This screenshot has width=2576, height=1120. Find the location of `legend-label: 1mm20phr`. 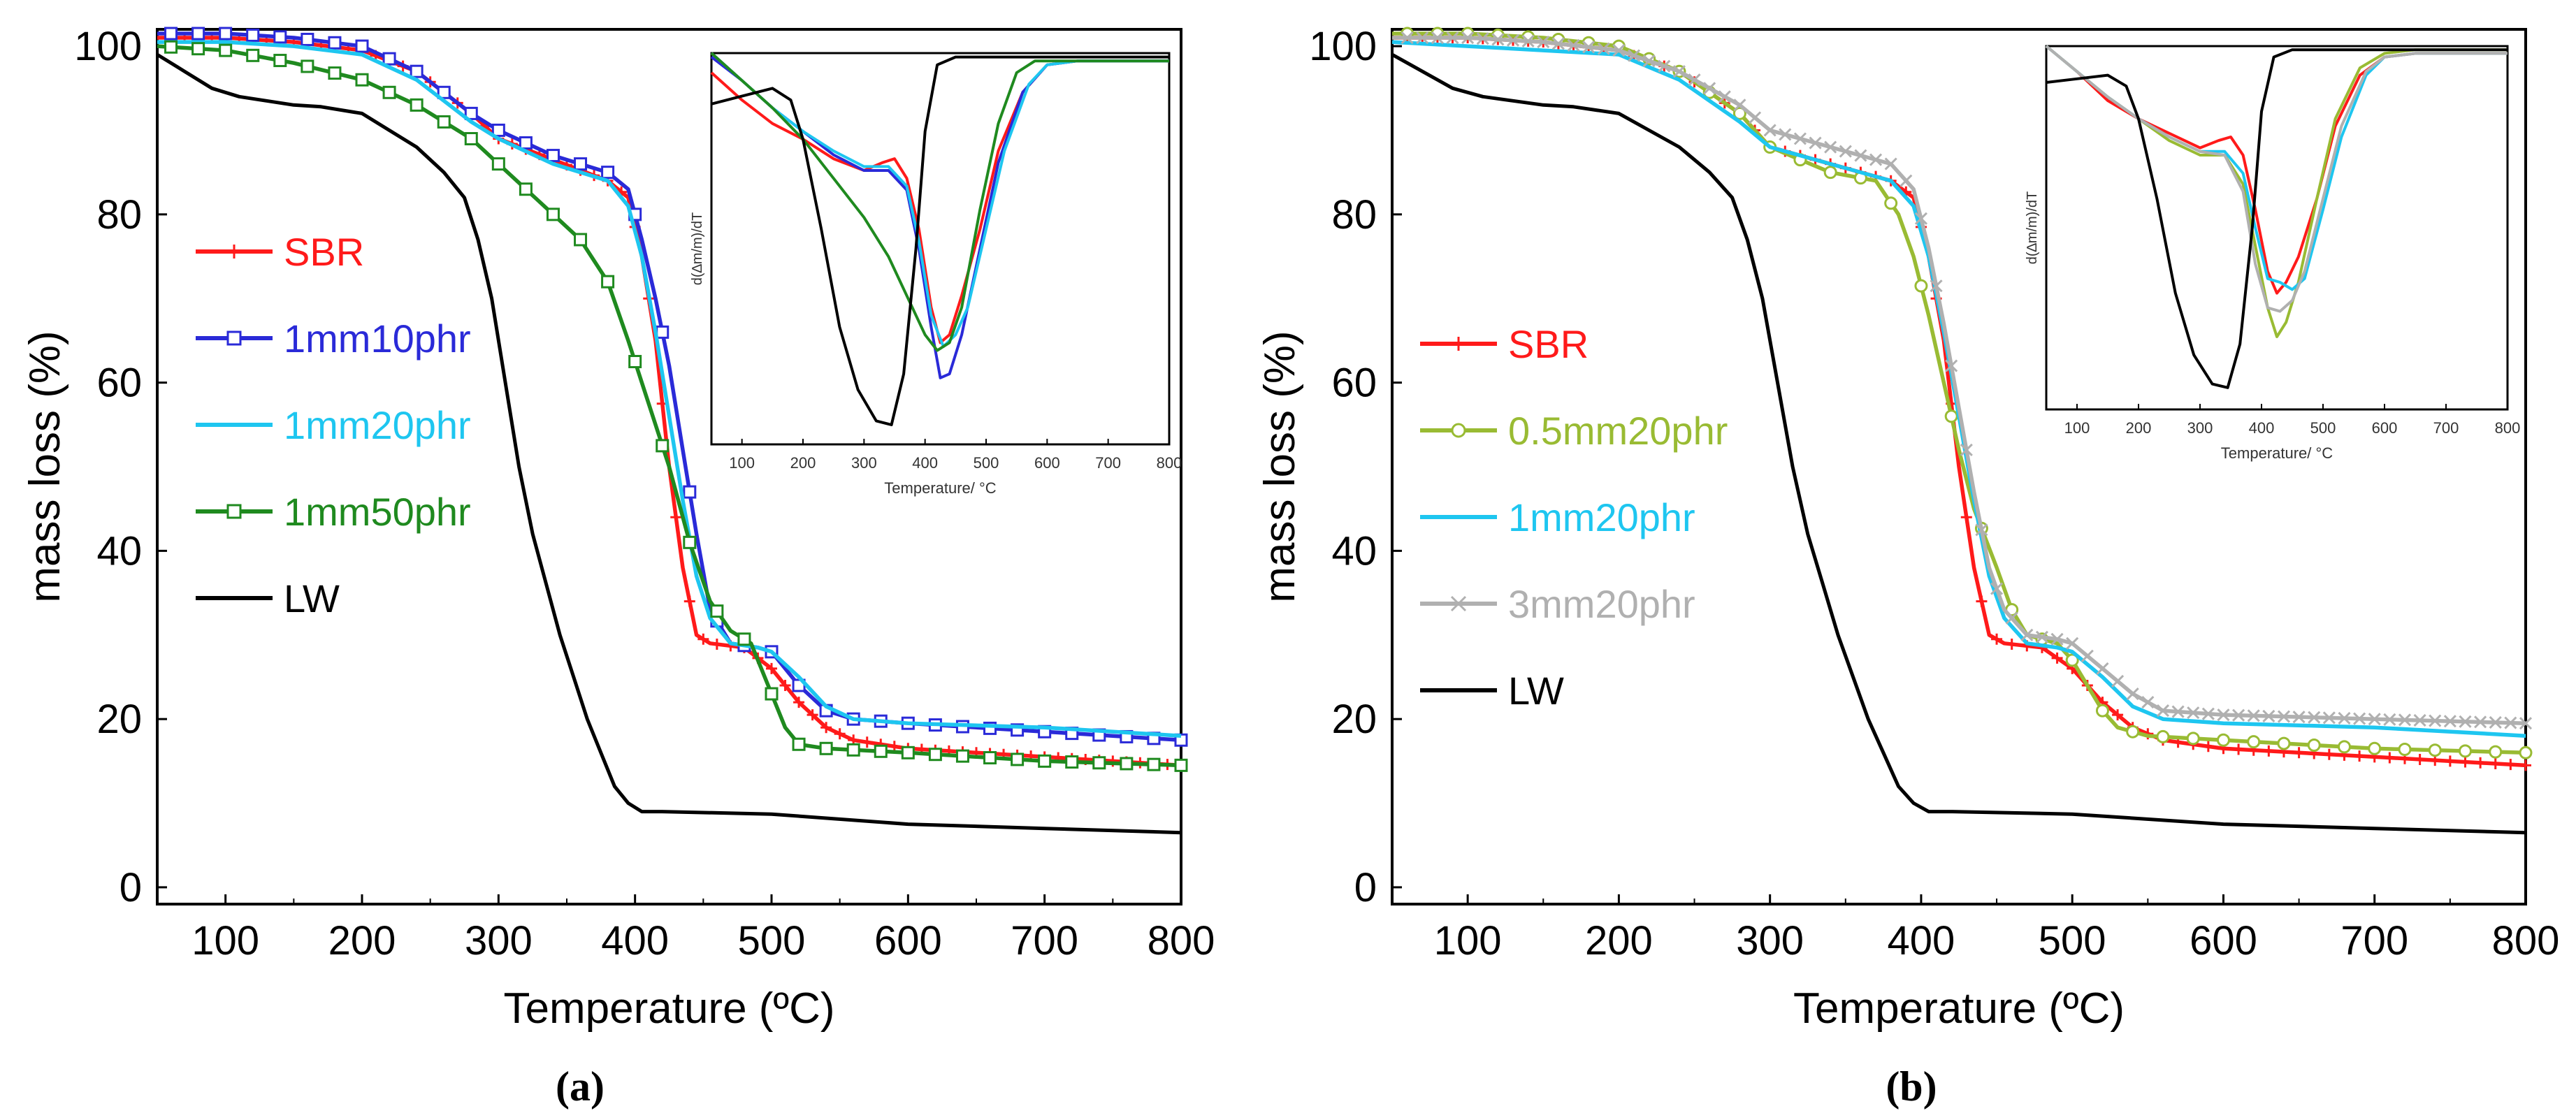

legend-label: 1mm20phr is located at coordinates (377, 425).